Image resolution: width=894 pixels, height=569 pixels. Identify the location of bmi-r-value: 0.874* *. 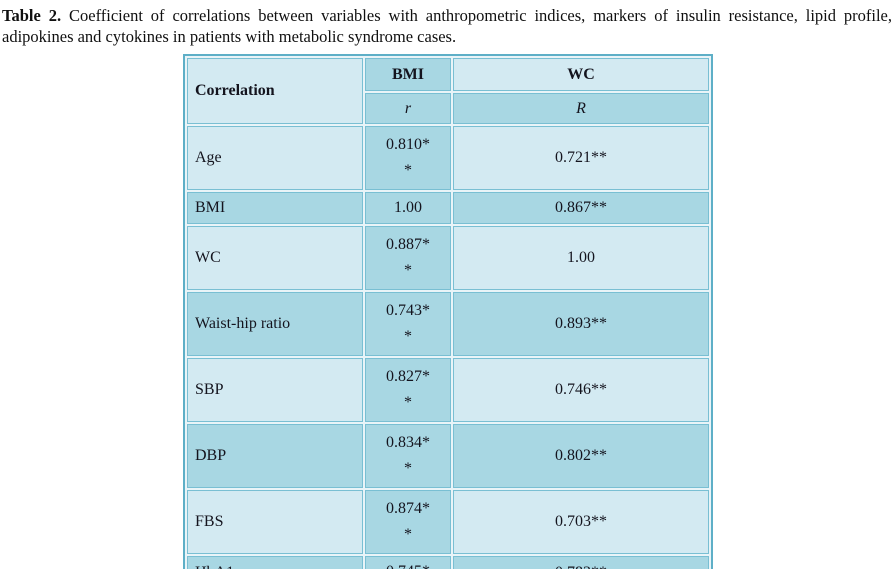
(408, 522).